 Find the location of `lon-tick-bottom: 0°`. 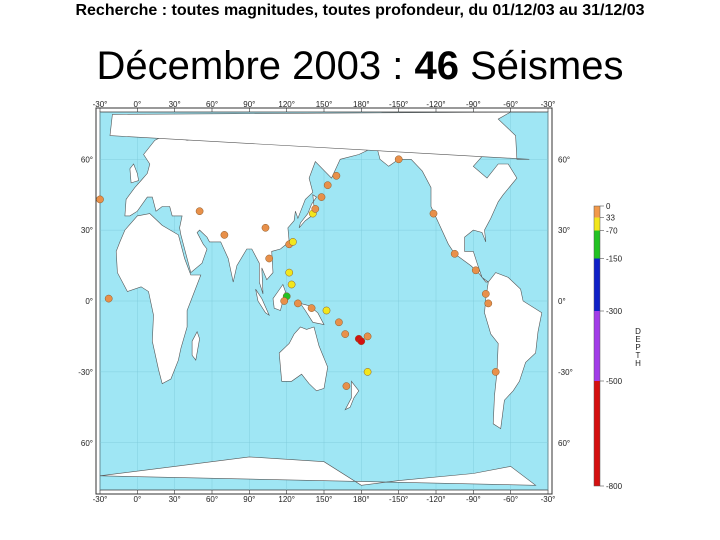

lon-tick-bottom: 0° is located at coordinates (138, 499).